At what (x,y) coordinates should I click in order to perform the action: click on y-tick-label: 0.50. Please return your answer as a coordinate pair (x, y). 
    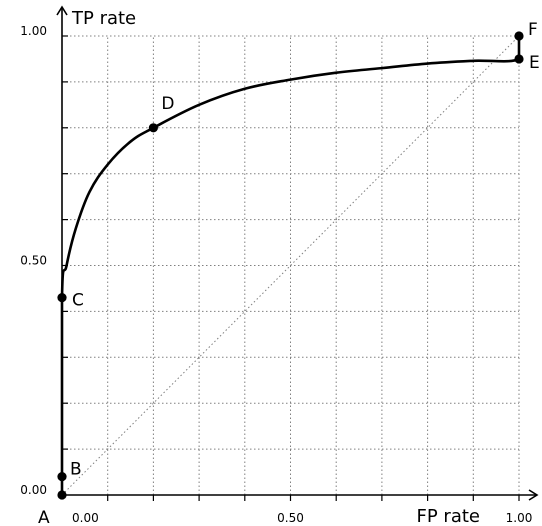
    Looking at the image, I should click on (33, 261).